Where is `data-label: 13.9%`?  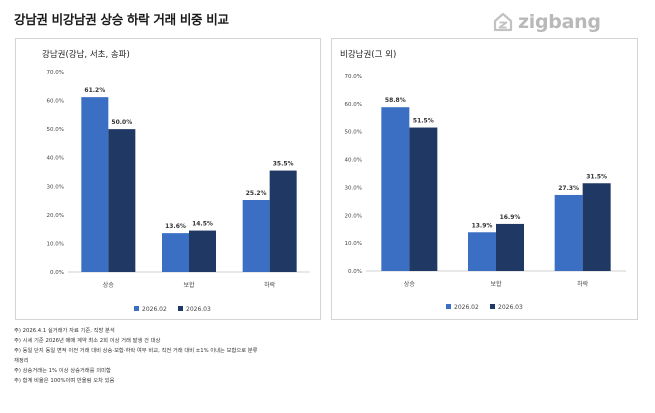
data-label: 13.9% is located at coordinates (482, 225).